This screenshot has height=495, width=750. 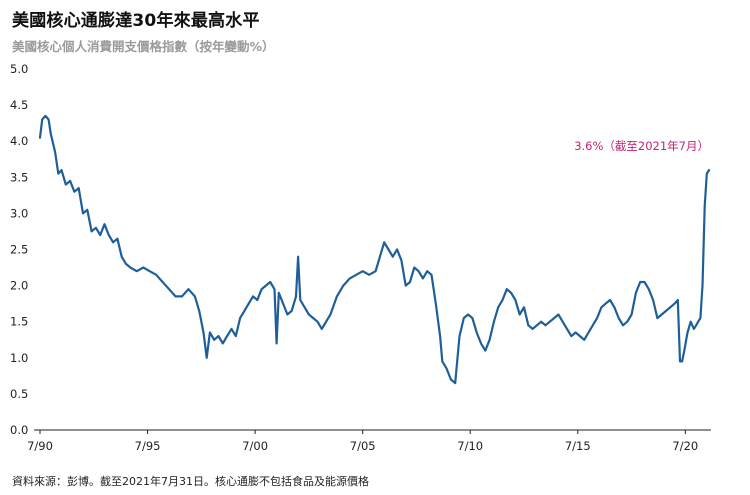 What do you see at coordinates (19, 213) in the screenshot?
I see `y-tick-label: 3.0` at bounding box center [19, 213].